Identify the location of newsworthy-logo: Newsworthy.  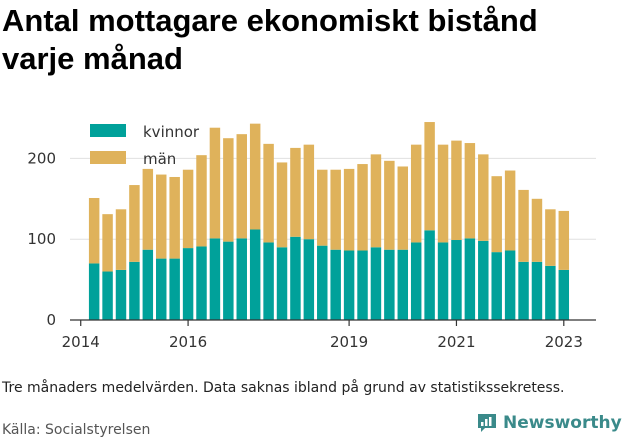
(549, 423).